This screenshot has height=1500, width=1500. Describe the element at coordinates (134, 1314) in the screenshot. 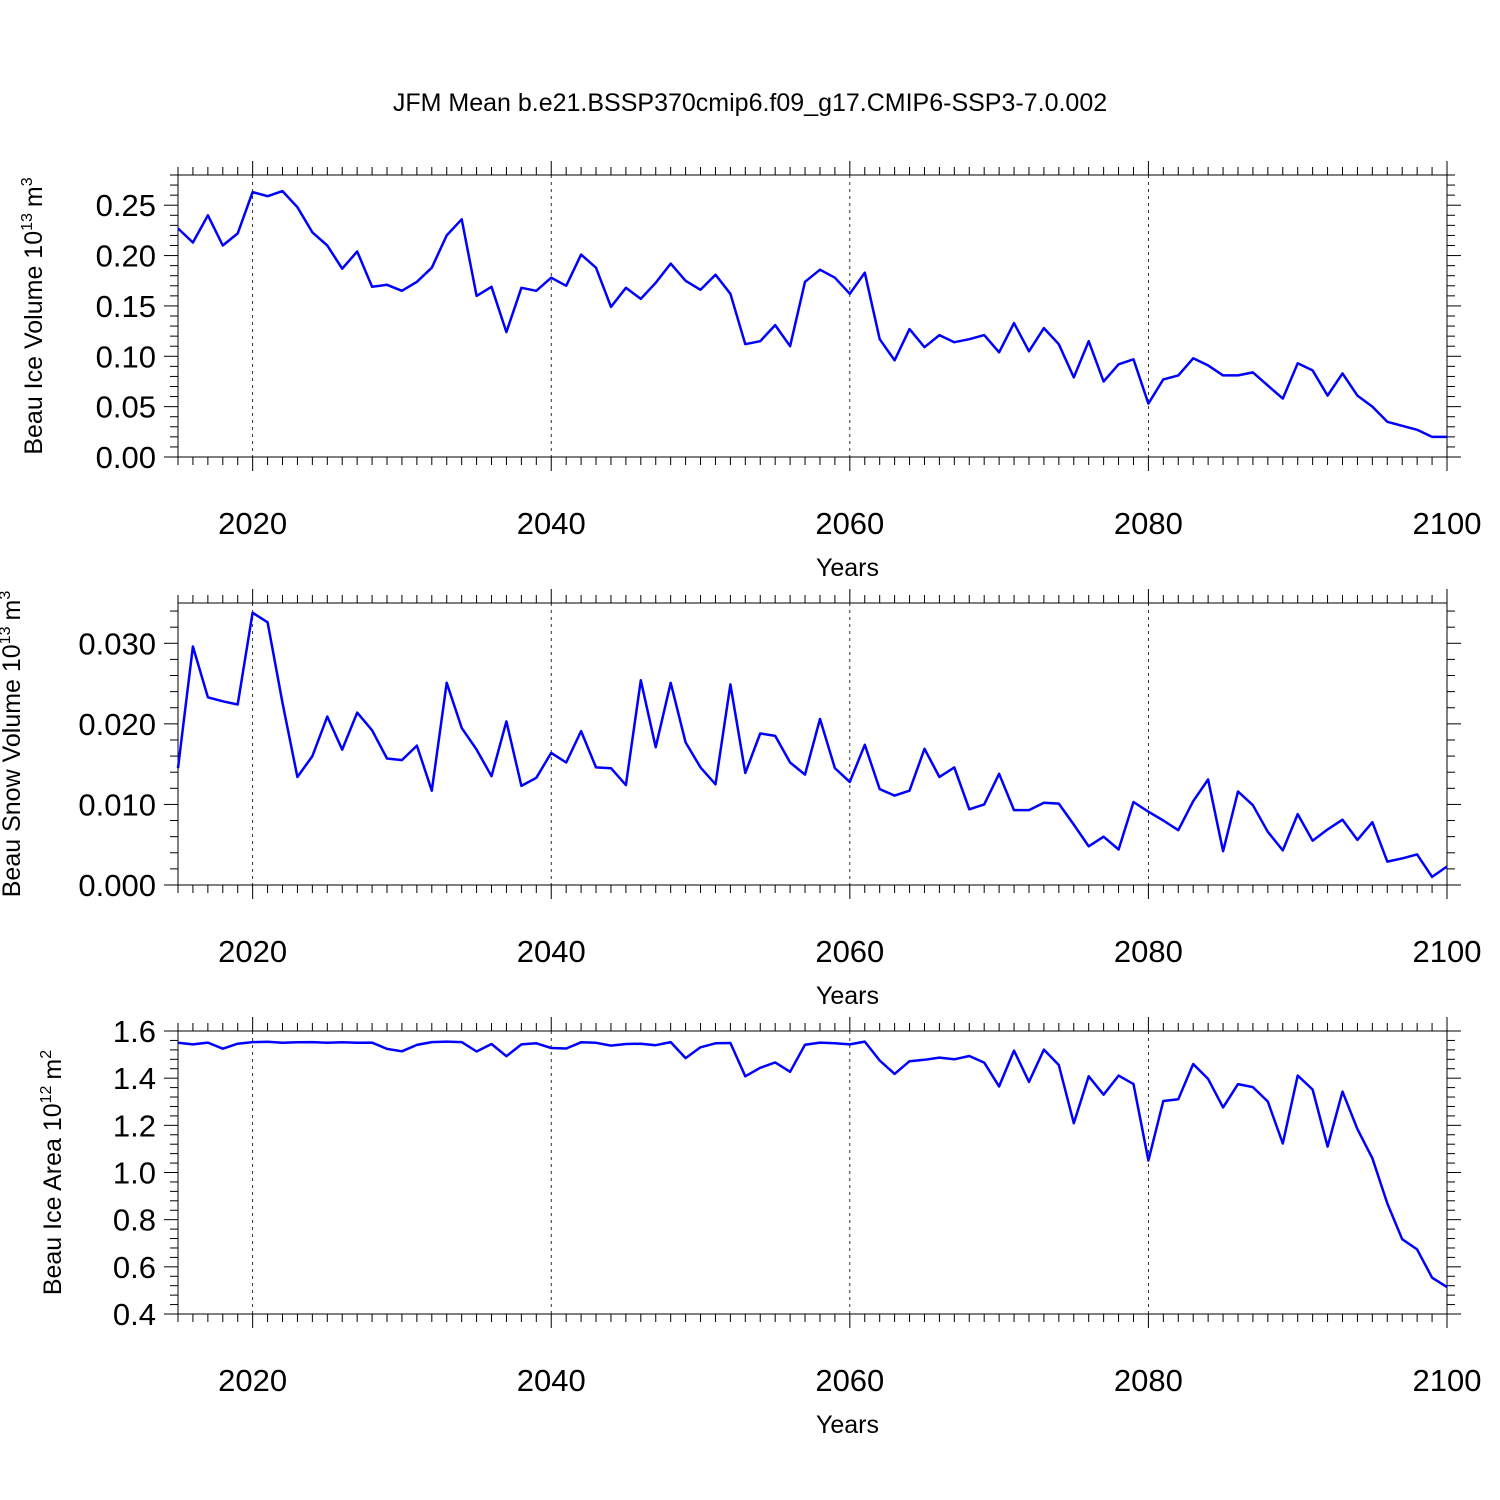

I see `y-tick-label: 0.4` at that location.